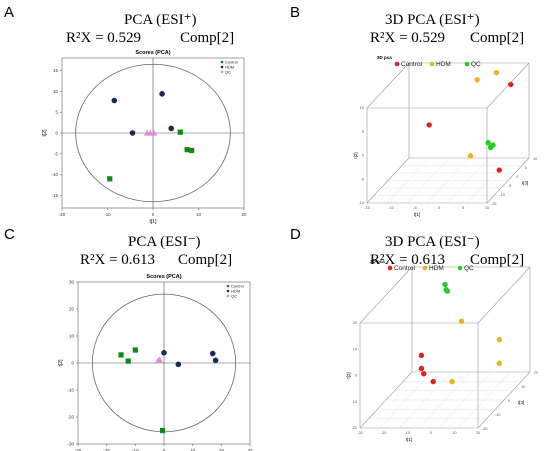 This screenshot has height=451, width=550. I want to click on panel-letter-a: A, so click(9, 12).